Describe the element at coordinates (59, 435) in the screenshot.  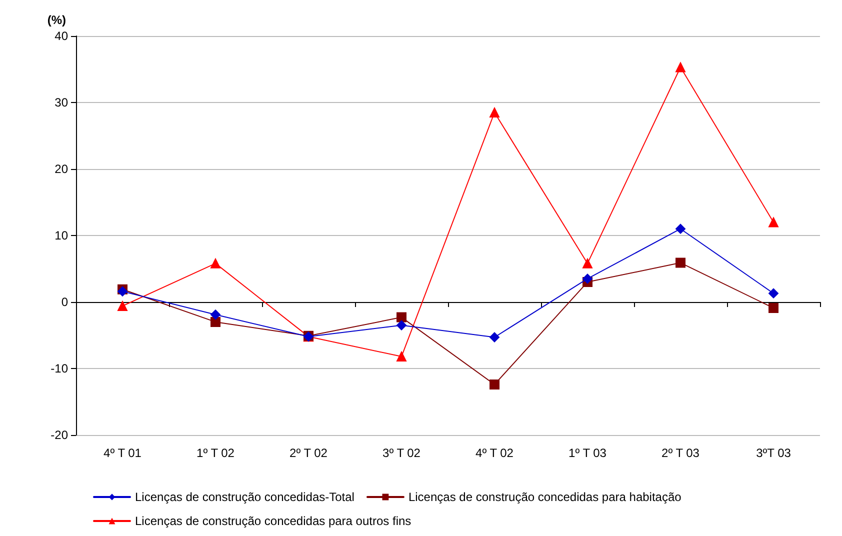
I see `y-tick-label: -20` at that location.